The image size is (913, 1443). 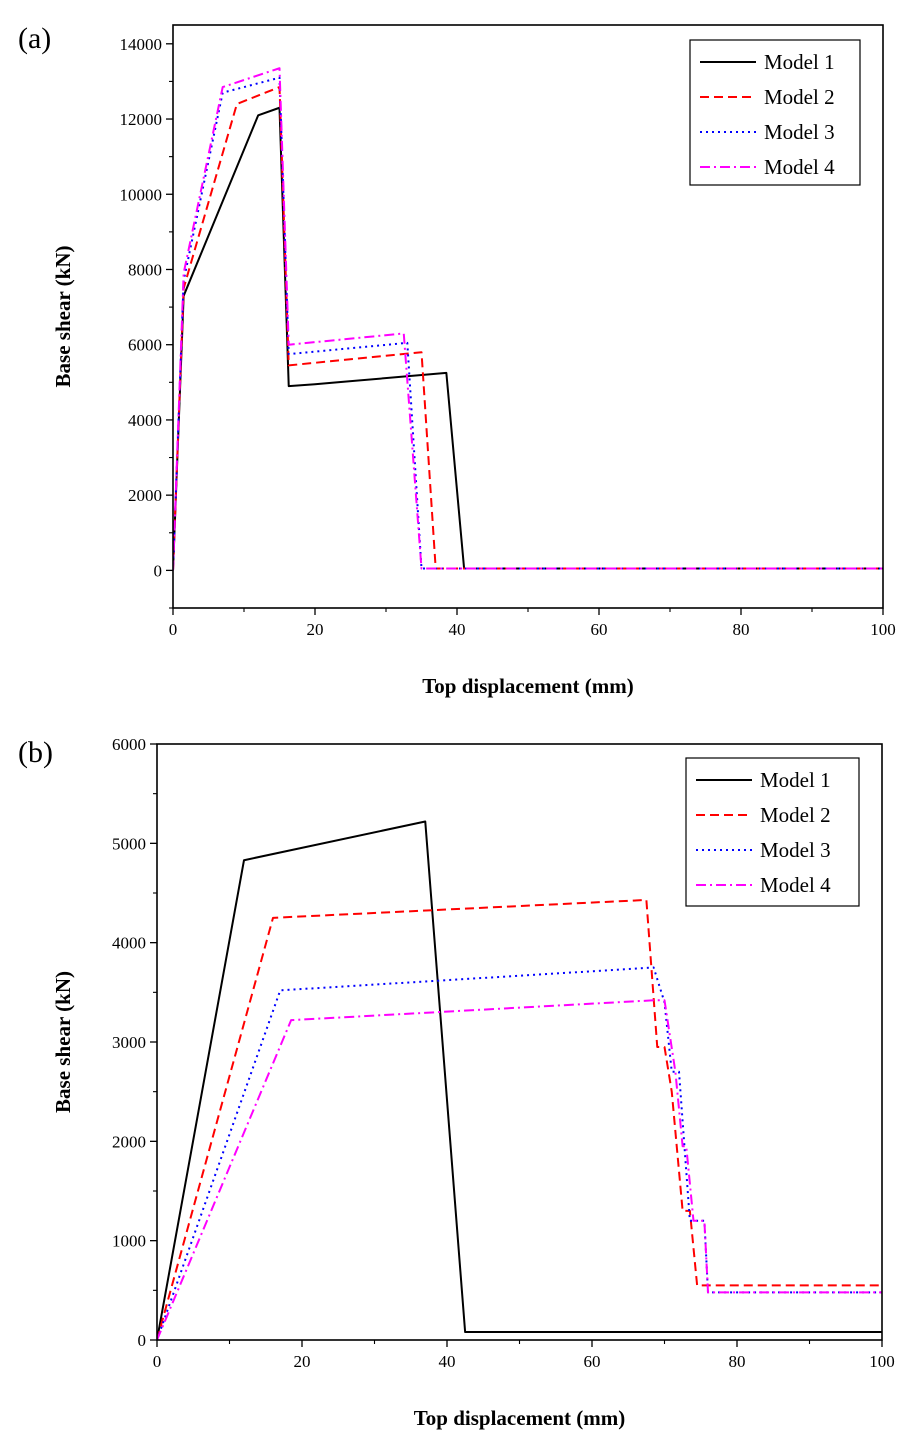 What do you see at coordinates (141, 44) in the screenshot?
I see `y-tick-label: 14000` at bounding box center [141, 44].